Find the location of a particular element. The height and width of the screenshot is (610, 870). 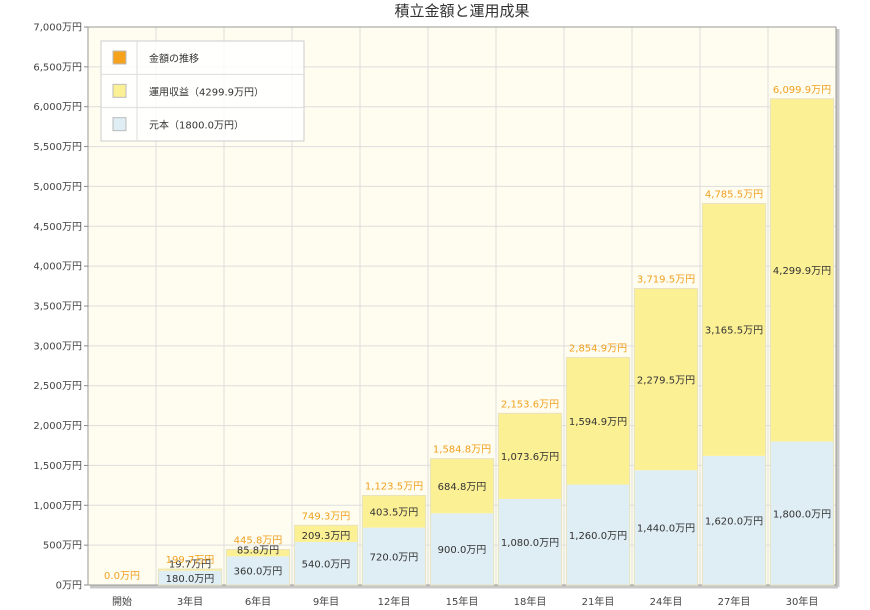

y-tick-label: 2,000万円 is located at coordinates (57, 426).